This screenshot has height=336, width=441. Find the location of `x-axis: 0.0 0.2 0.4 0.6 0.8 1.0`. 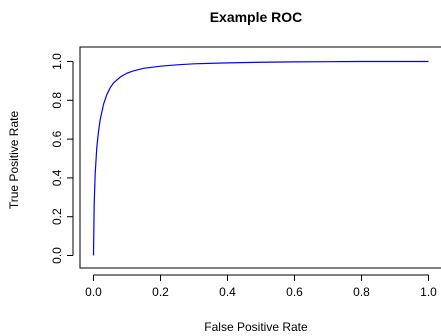

x-axis: 0.0 0.2 0.4 0.6 0.8 1.0 is located at coordinates (261, 286).